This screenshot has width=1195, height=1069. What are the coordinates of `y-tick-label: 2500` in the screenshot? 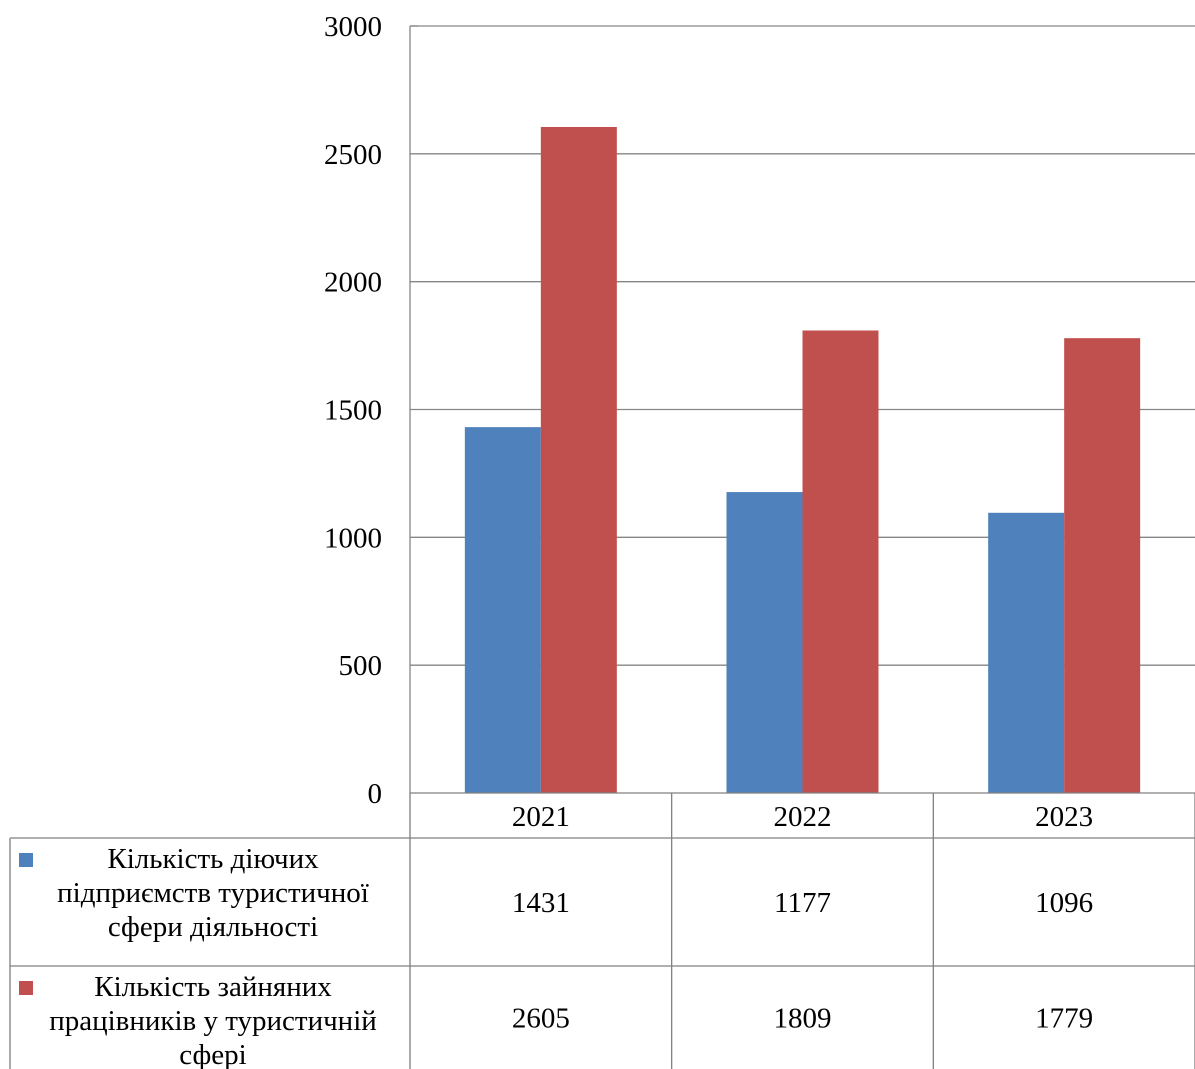 It's located at (353, 155).